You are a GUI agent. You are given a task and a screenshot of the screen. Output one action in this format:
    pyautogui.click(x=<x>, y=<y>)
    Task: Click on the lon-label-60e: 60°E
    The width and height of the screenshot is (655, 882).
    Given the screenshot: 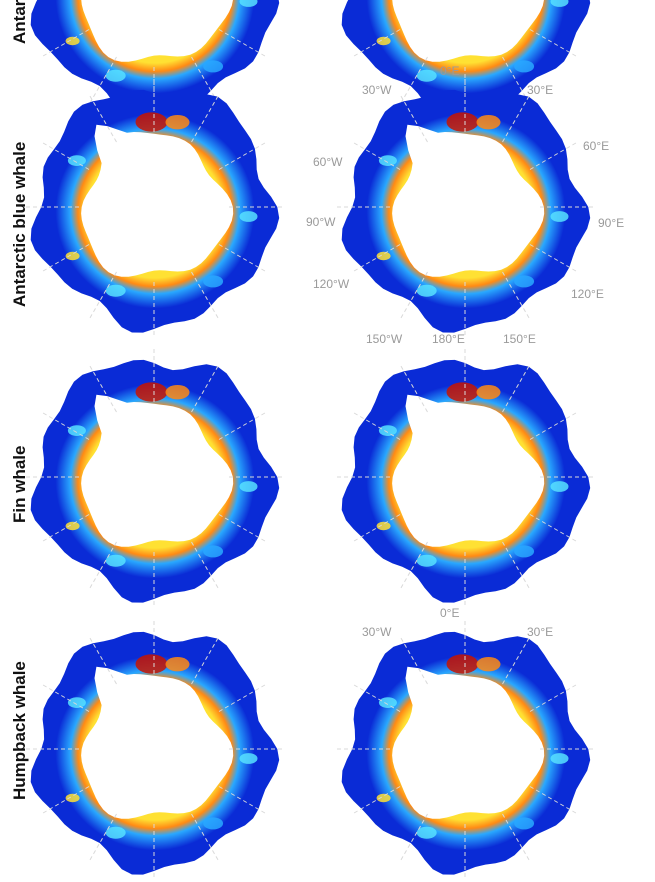 What is the action you would take?
    pyautogui.click(x=596, y=146)
    